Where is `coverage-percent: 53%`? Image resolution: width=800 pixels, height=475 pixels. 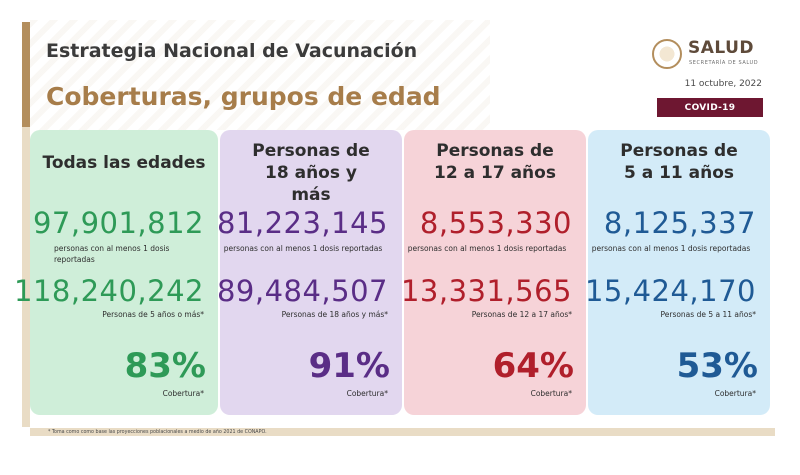 coverage-percent: 53% is located at coordinates (717, 366).